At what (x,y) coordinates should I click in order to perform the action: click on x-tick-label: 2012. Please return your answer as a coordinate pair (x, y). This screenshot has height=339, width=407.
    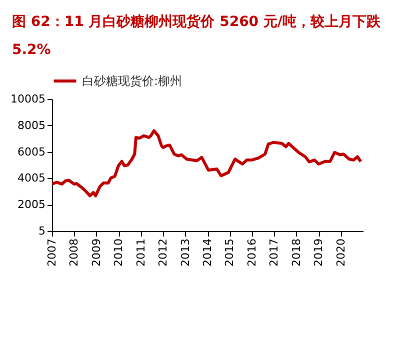
    Looking at the image, I should click on (163, 252).